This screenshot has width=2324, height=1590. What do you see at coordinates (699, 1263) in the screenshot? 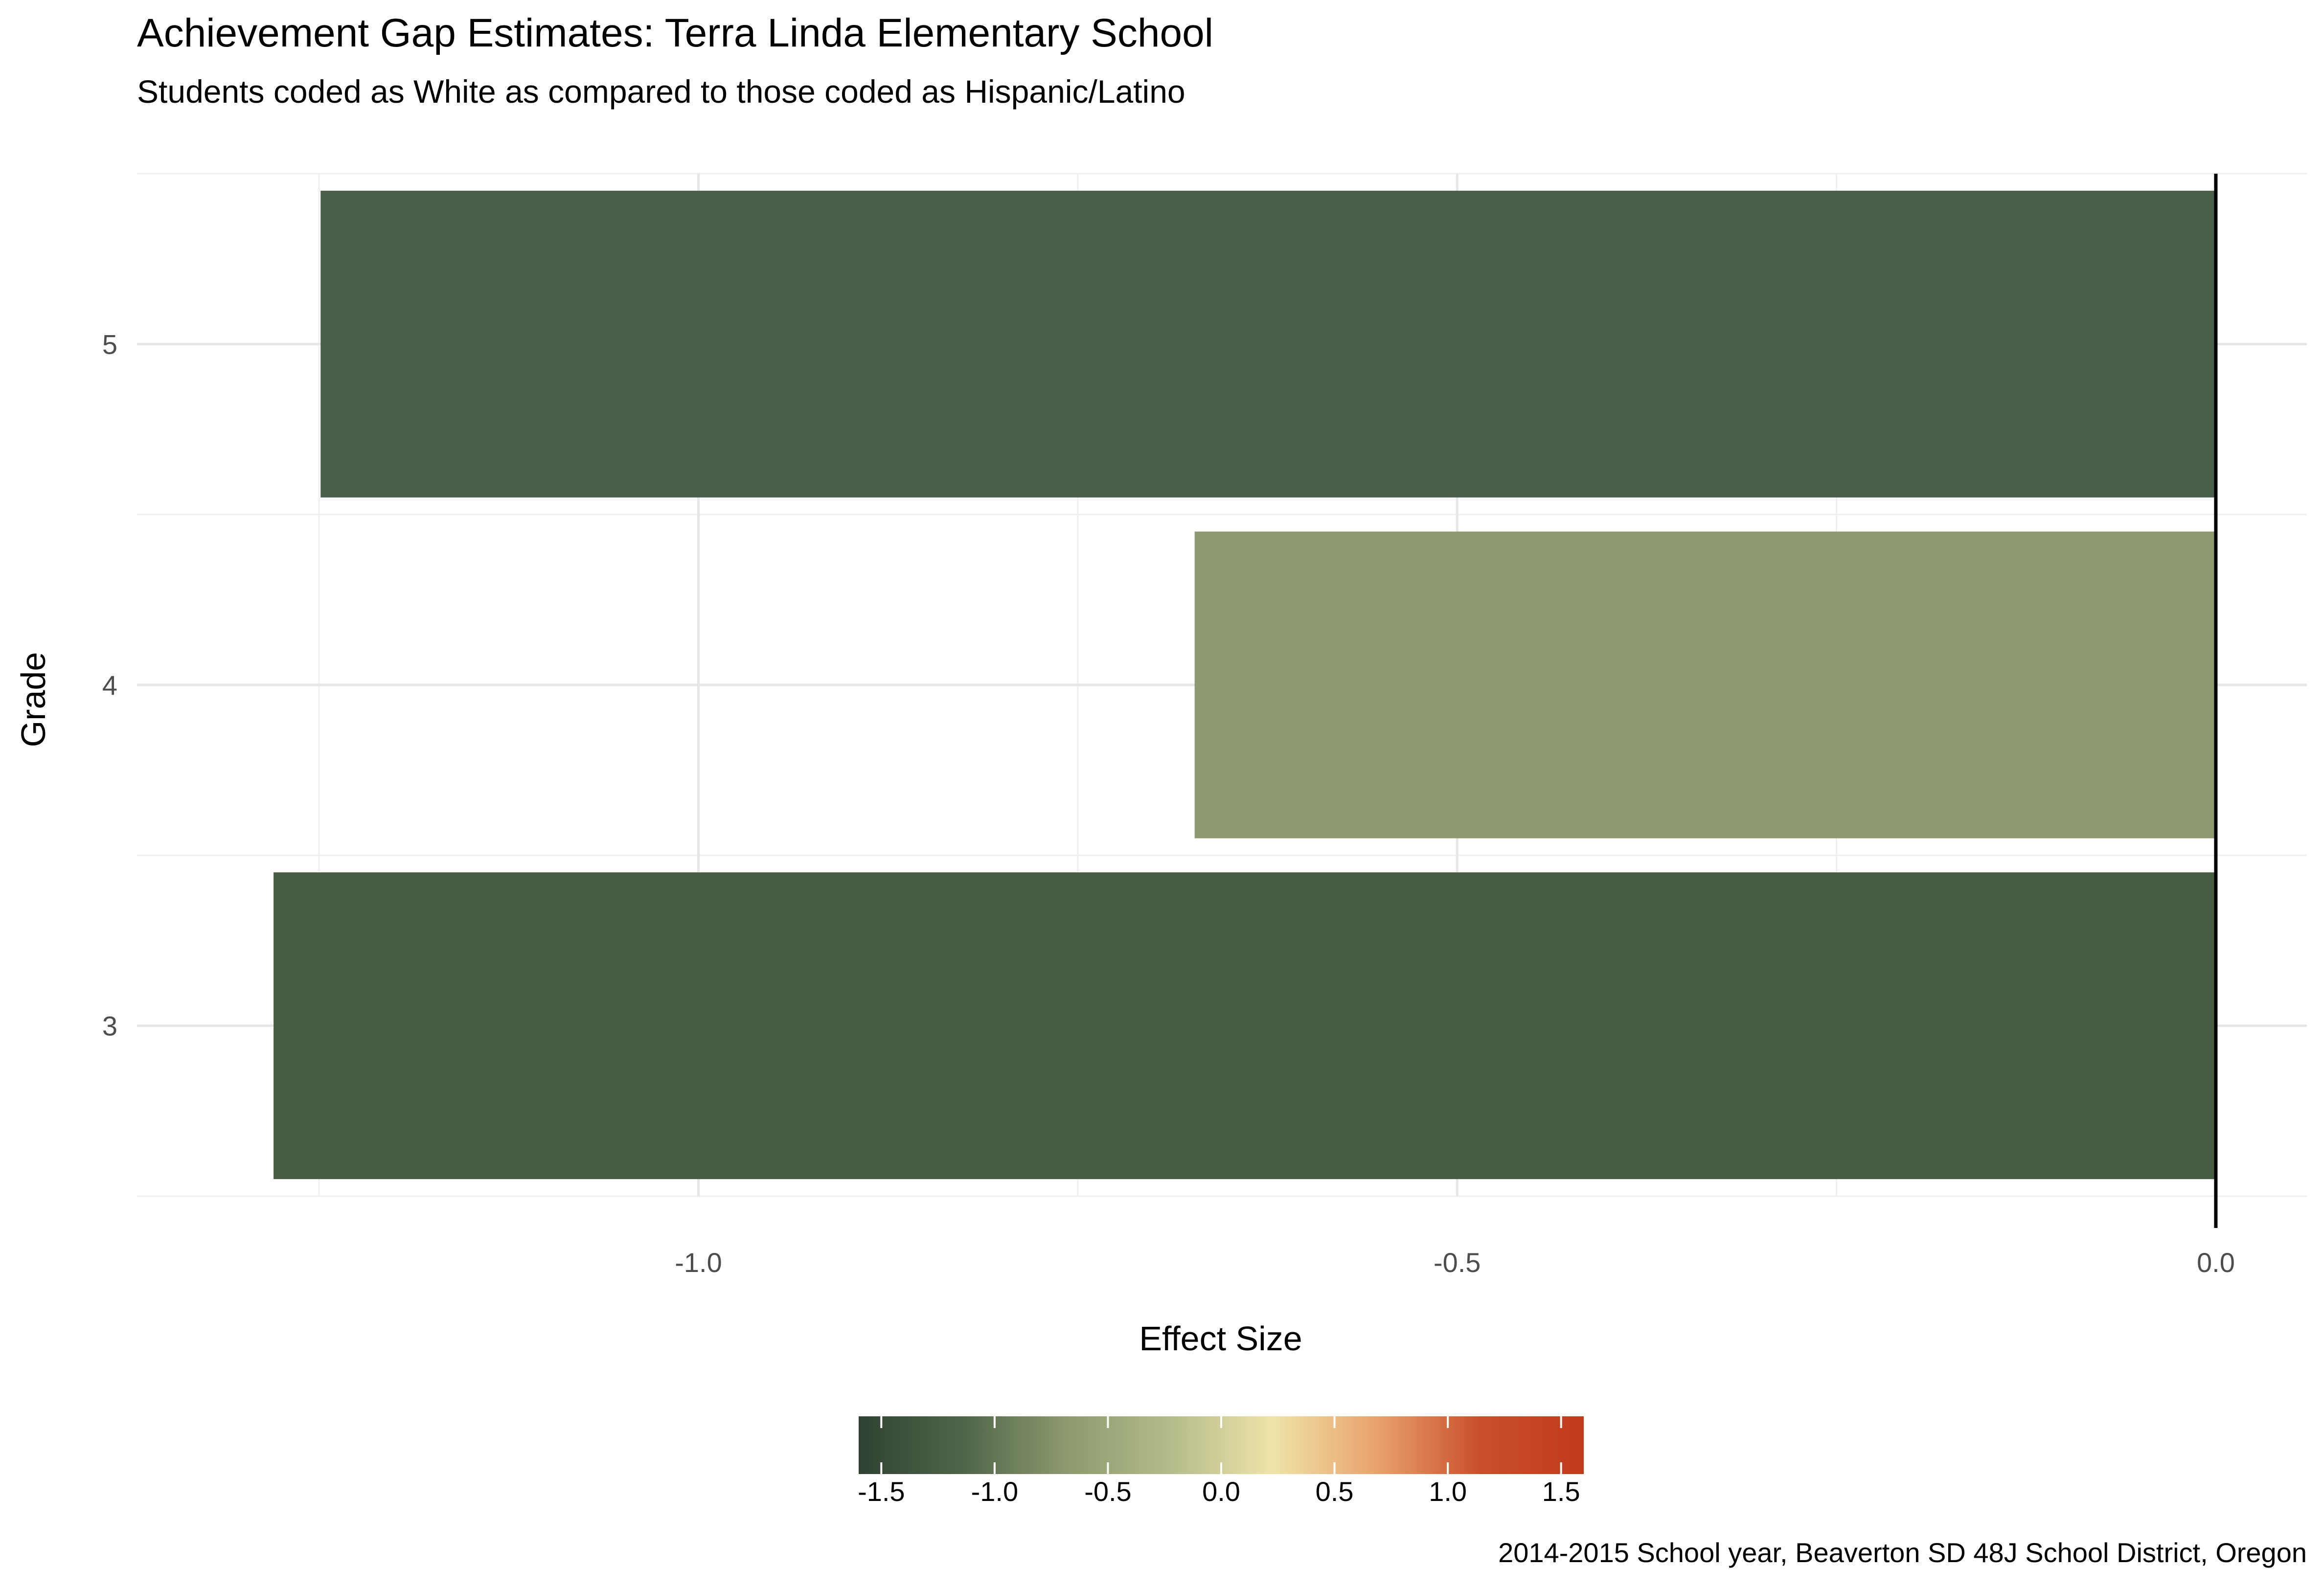
I see `x-tick-label: -1.0` at bounding box center [699, 1263].